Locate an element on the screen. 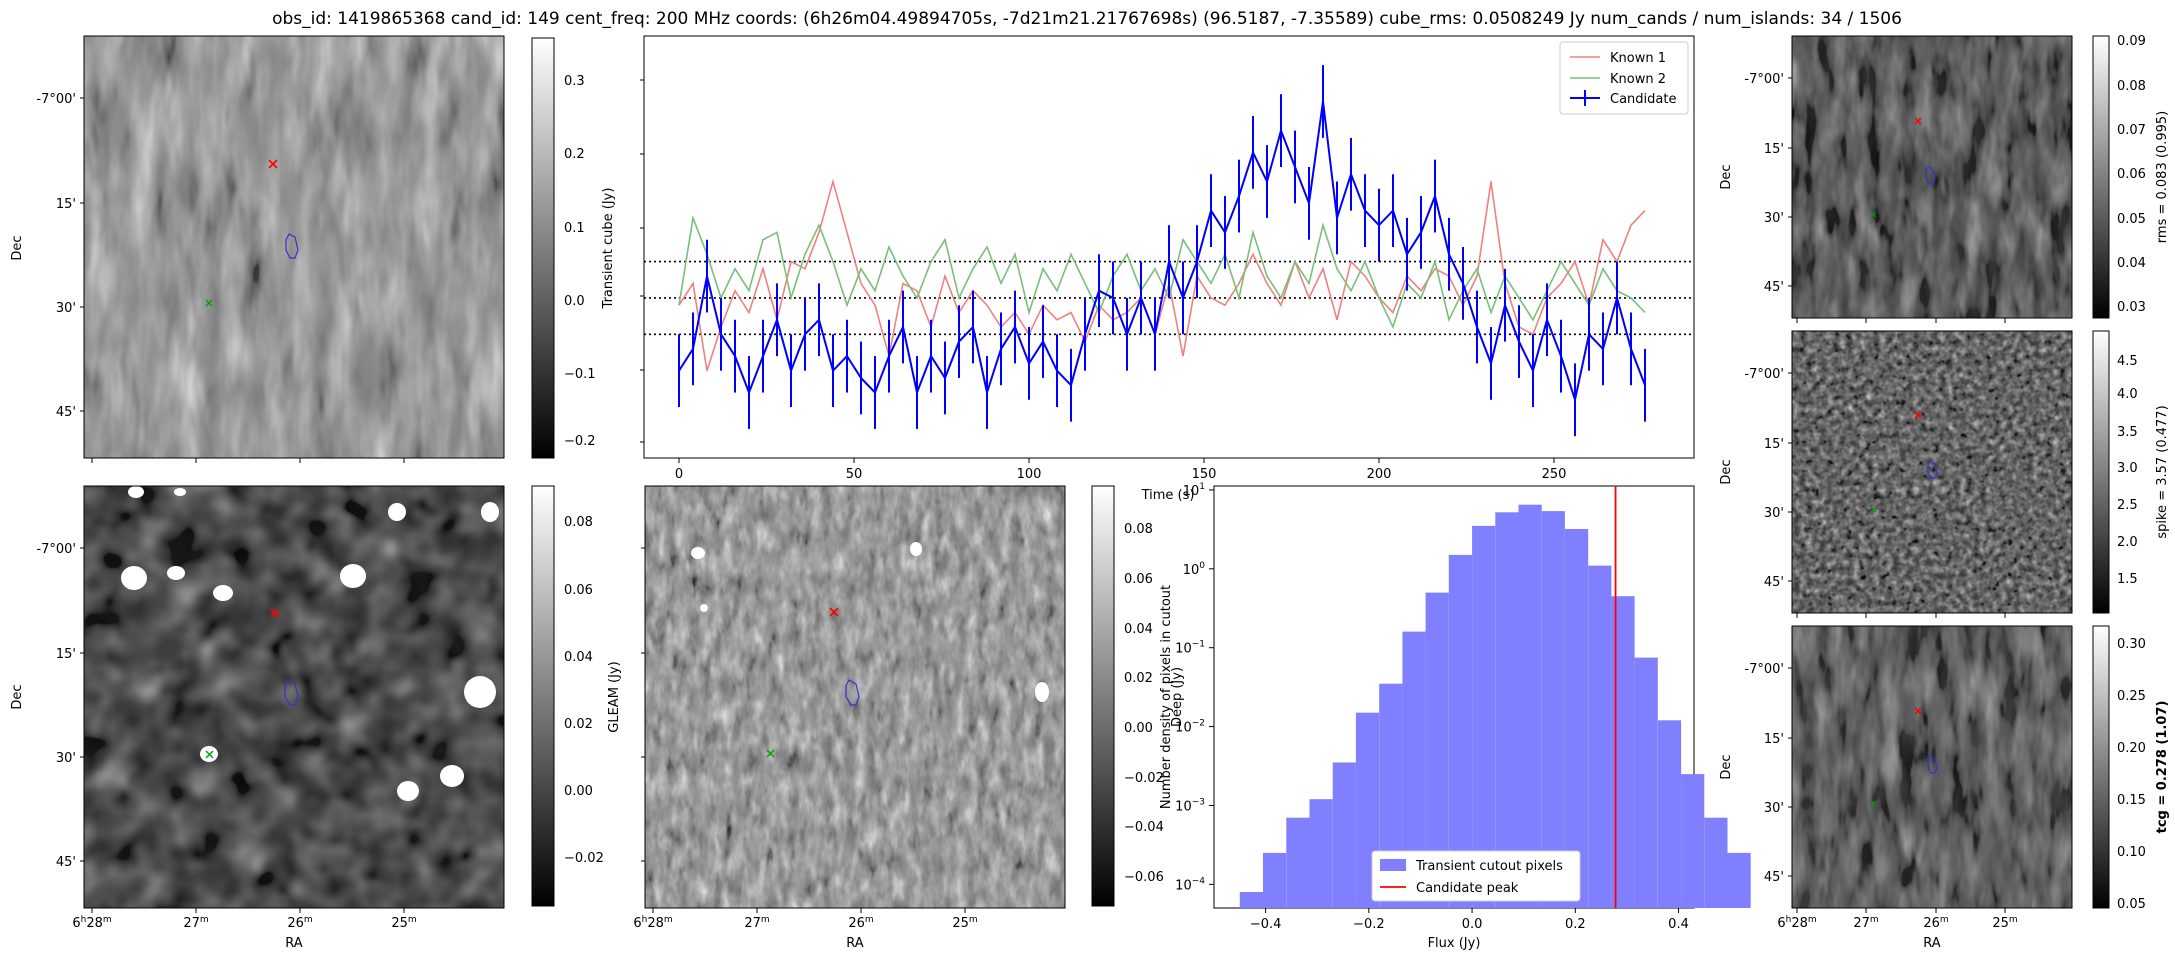 The width and height of the screenshot is (2175, 960). colorbar-ticks: 0.3 0.2 0.1 0.0 −0.1 −0.2 is located at coordinates (580, 261).